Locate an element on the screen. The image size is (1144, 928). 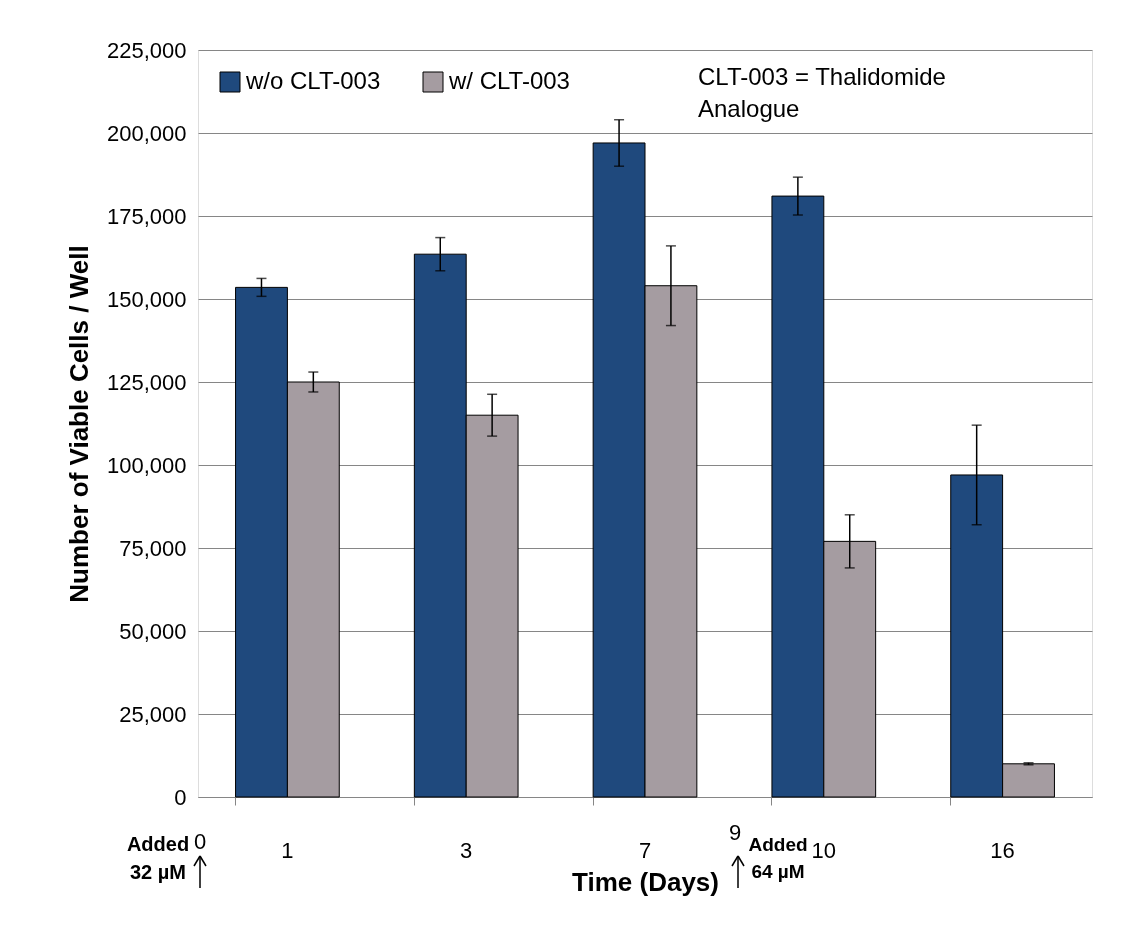
legend-label: w/o CLT-003 is located at coordinates (313, 80).